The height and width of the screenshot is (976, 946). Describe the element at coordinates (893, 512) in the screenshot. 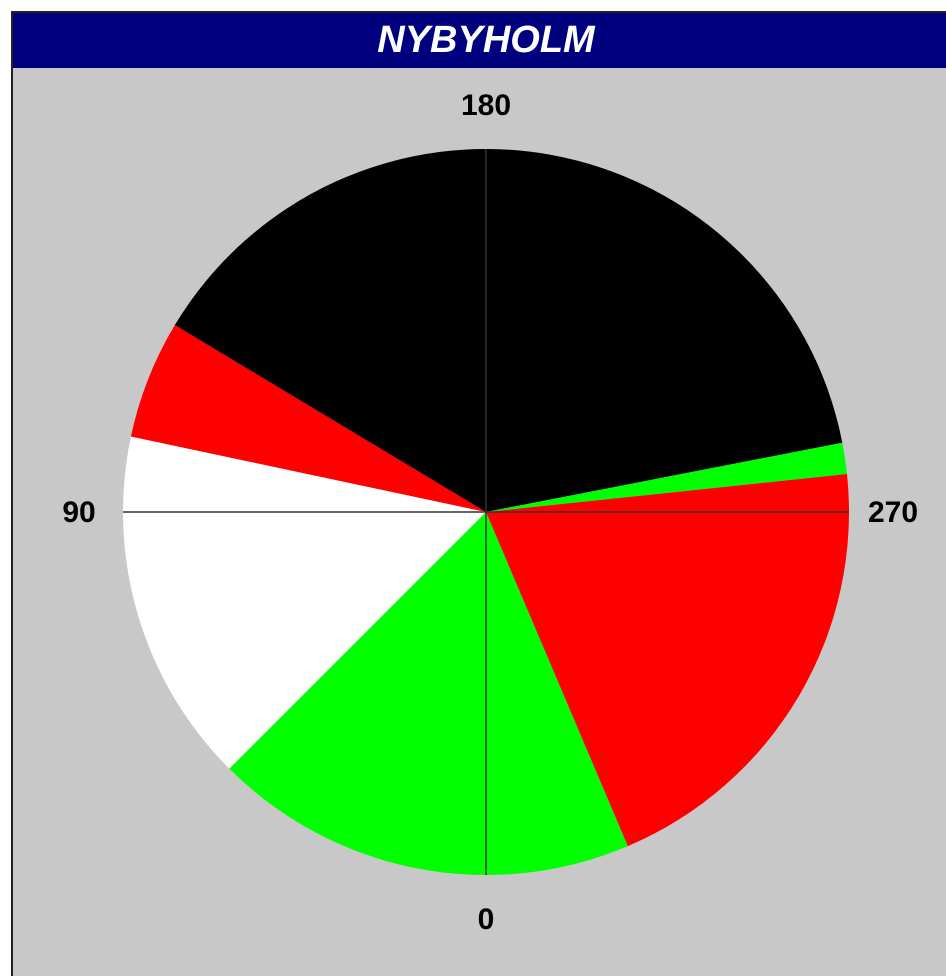

I see `tick-label: 270` at that location.